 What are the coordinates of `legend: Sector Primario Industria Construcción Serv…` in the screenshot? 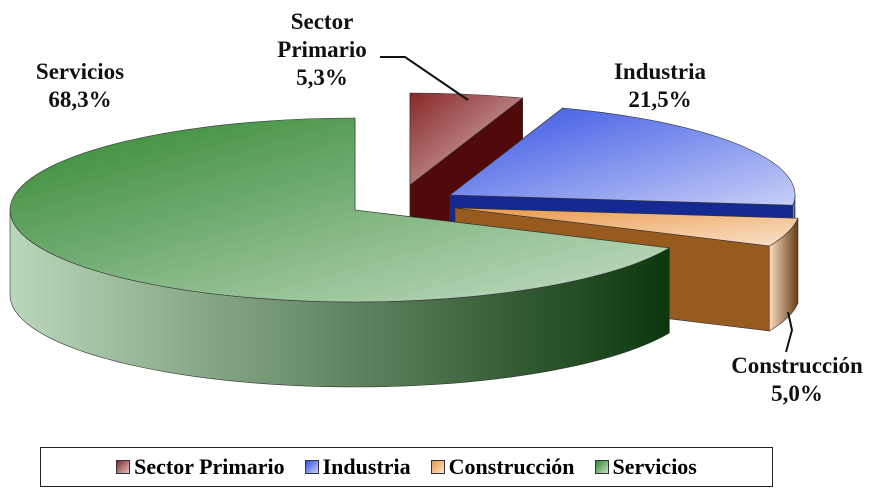 It's located at (406, 467).